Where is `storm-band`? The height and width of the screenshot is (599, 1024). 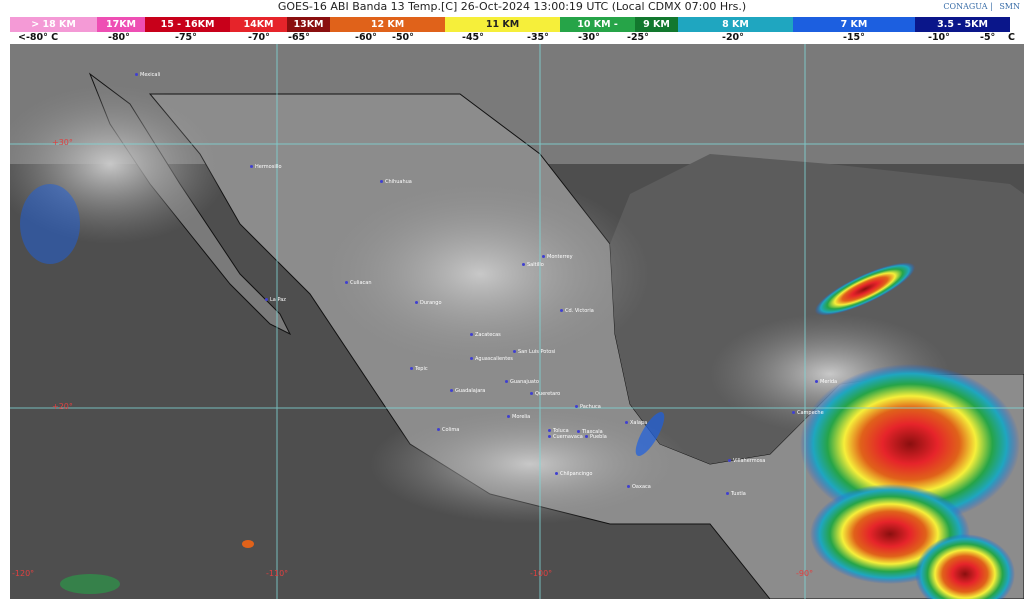
storm-band is located at coordinates (865, 289).